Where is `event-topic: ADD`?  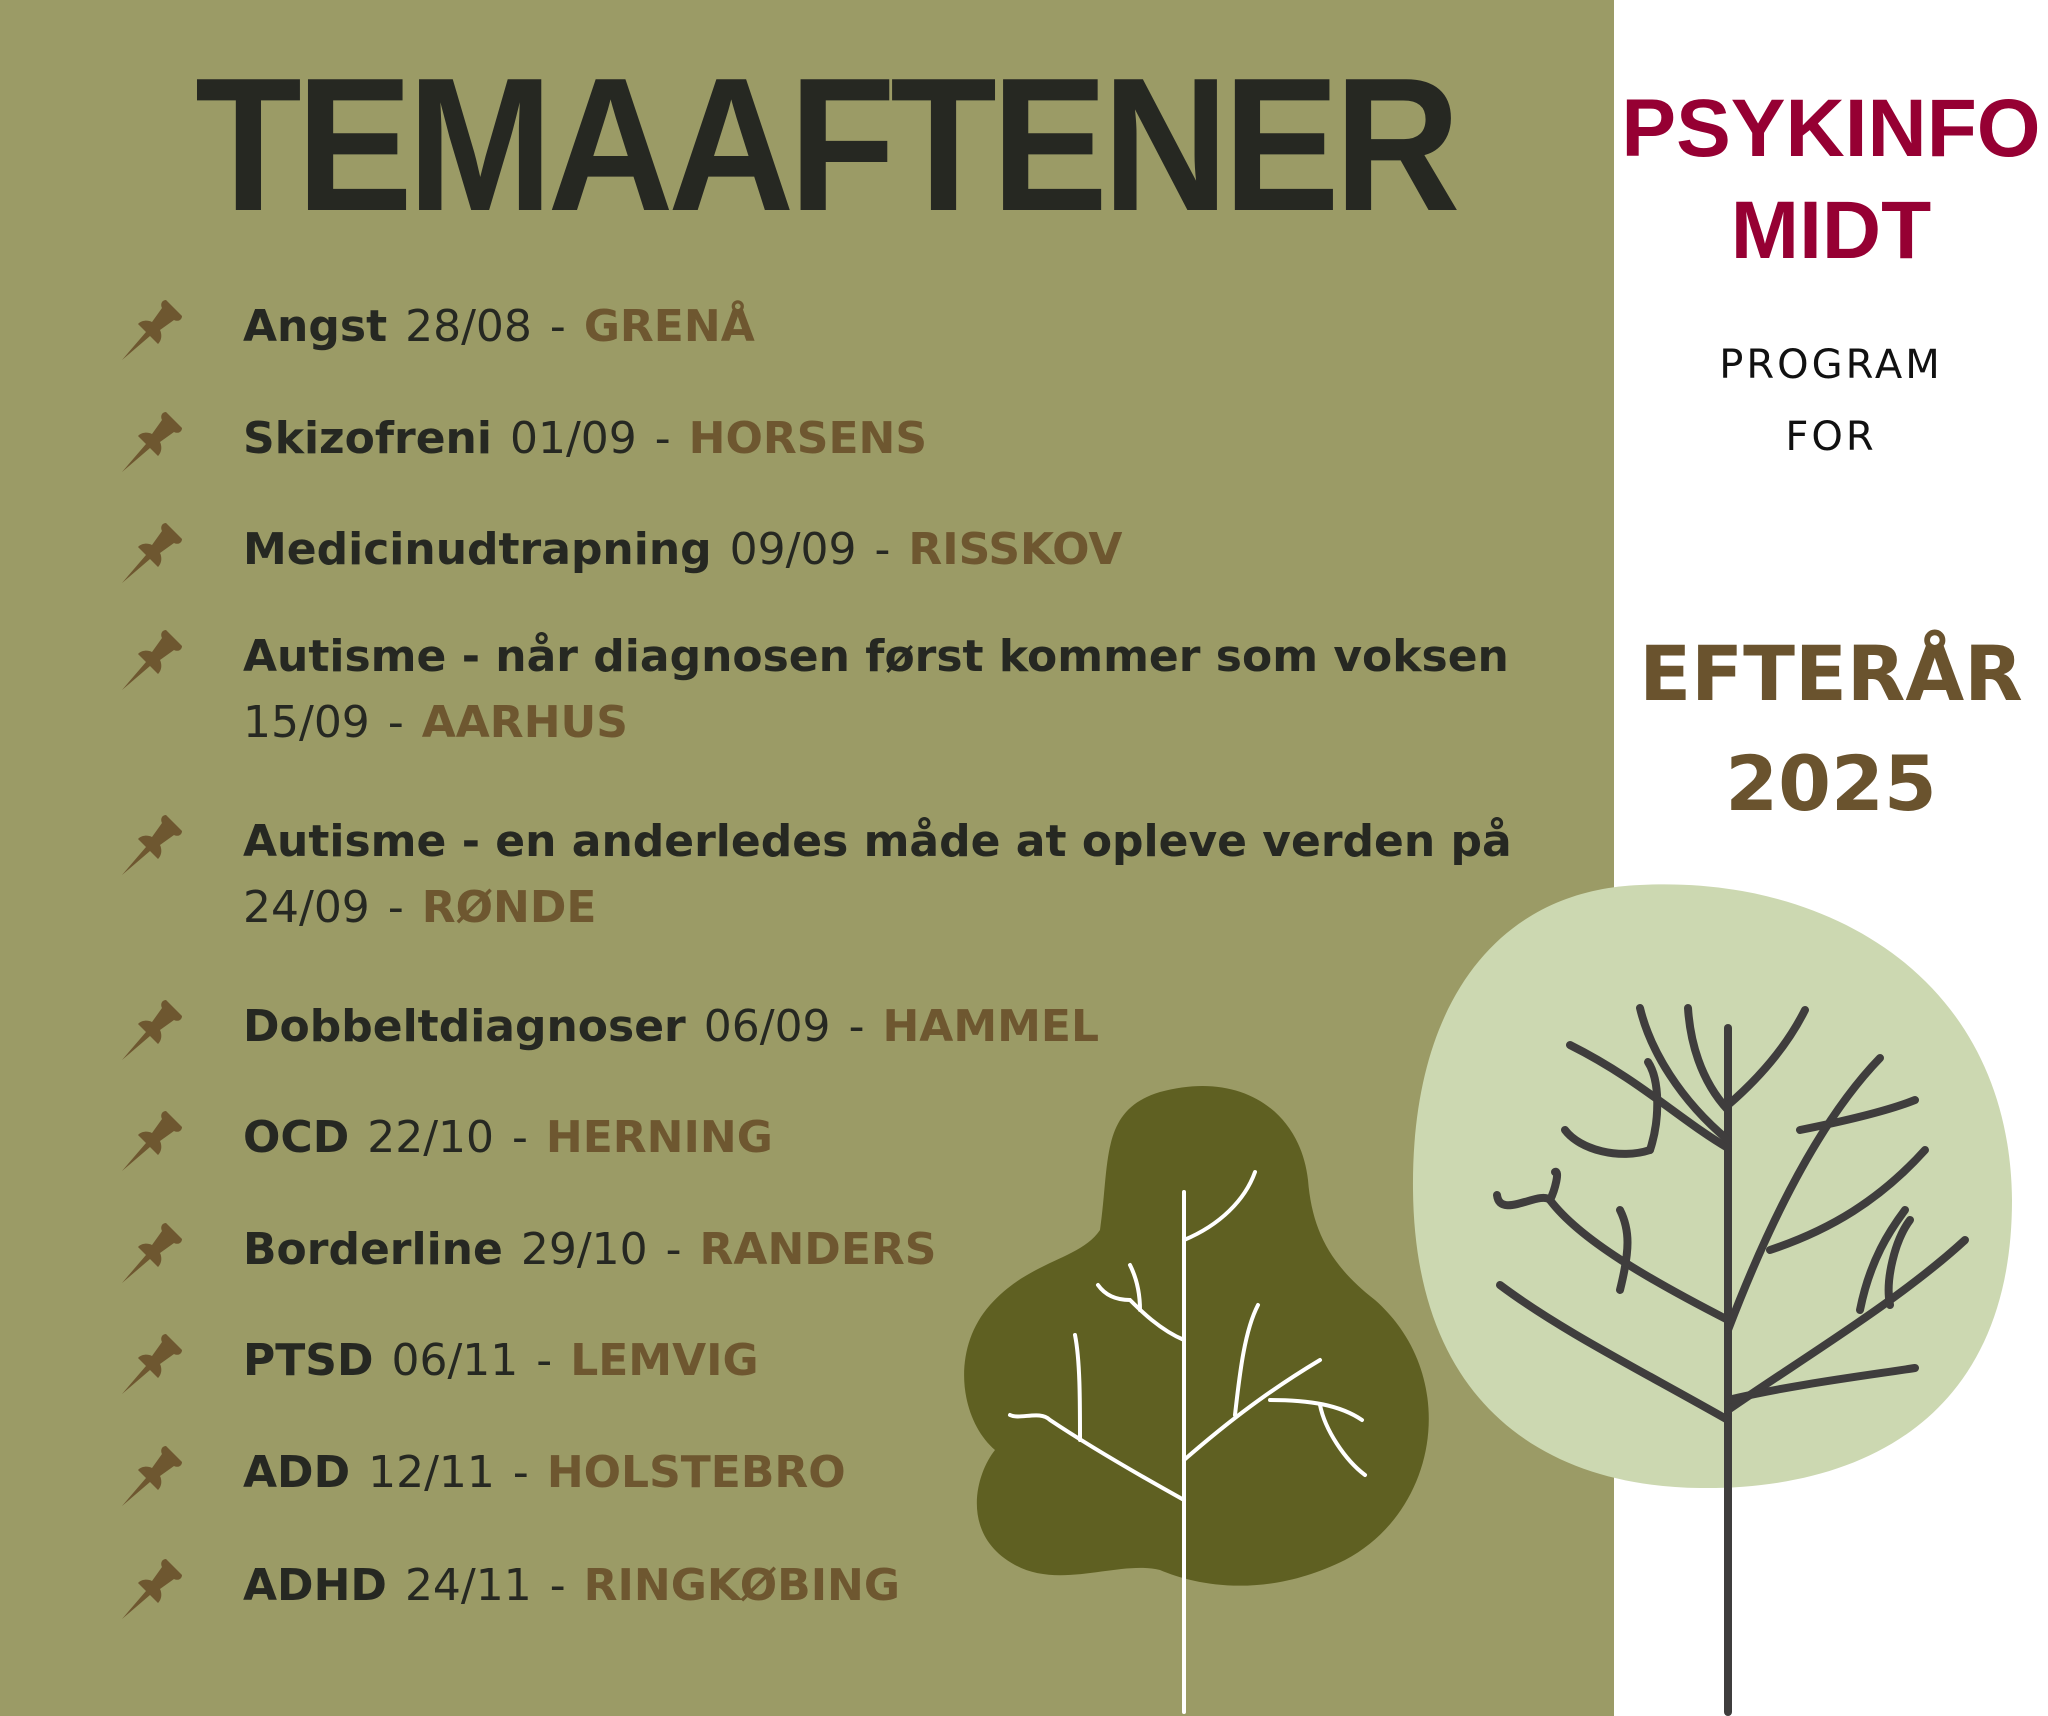
event-topic: ADD is located at coordinates (297, 1472).